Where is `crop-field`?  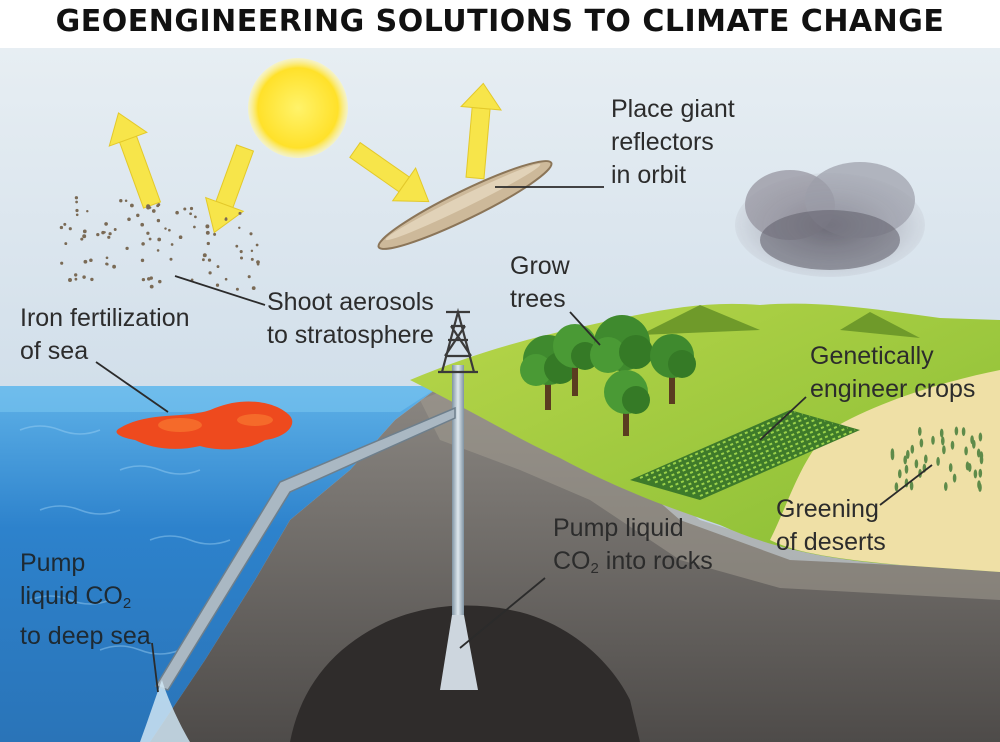 crop-field is located at coordinates (745, 455).